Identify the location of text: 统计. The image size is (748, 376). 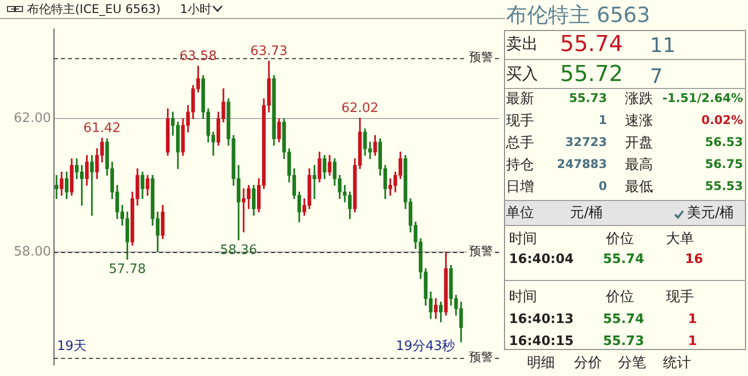
(677, 363).